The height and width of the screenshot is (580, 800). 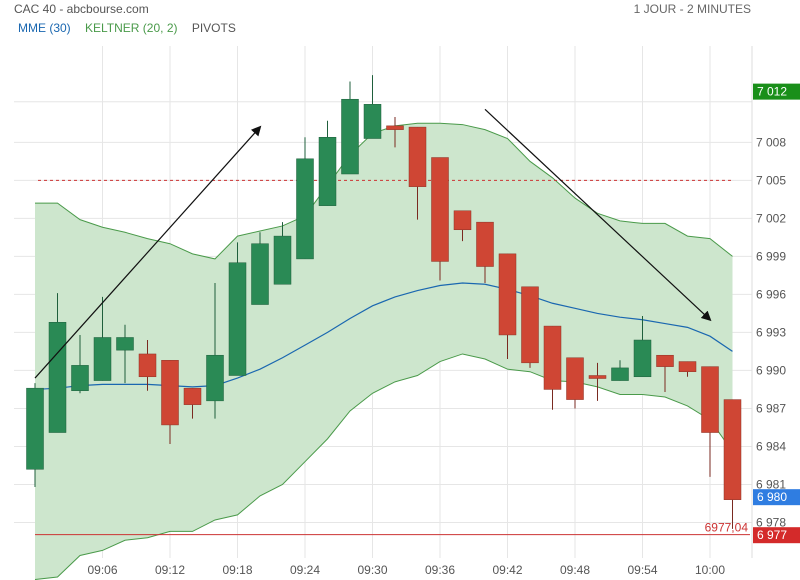 What do you see at coordinates (170, 402) in the screenshot?
I see `candle-09:12` at bounding box center [170, 402].